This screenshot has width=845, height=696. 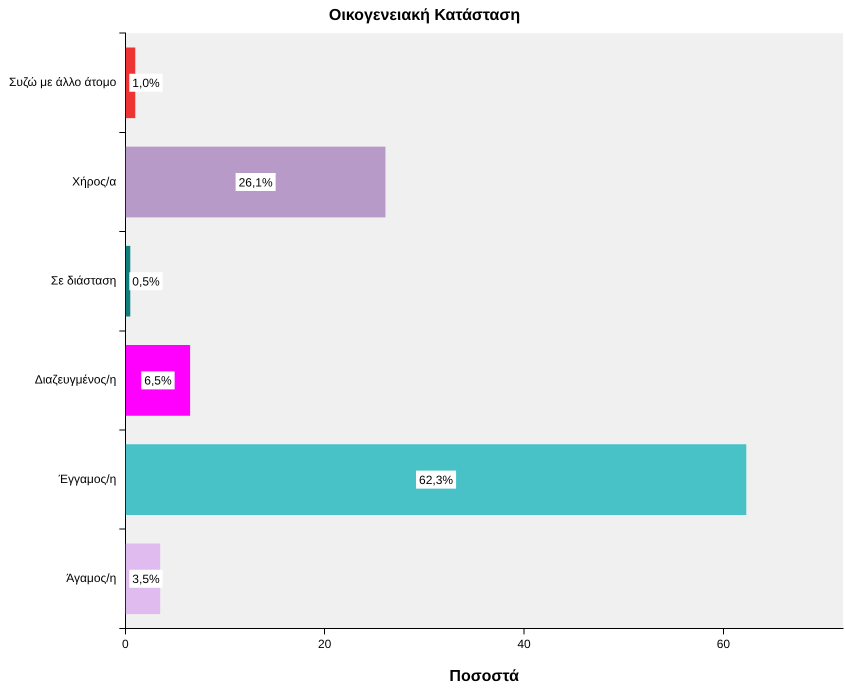 I want to click on y-tick-label: Σε διάσταση, so click(x=83, y=281).